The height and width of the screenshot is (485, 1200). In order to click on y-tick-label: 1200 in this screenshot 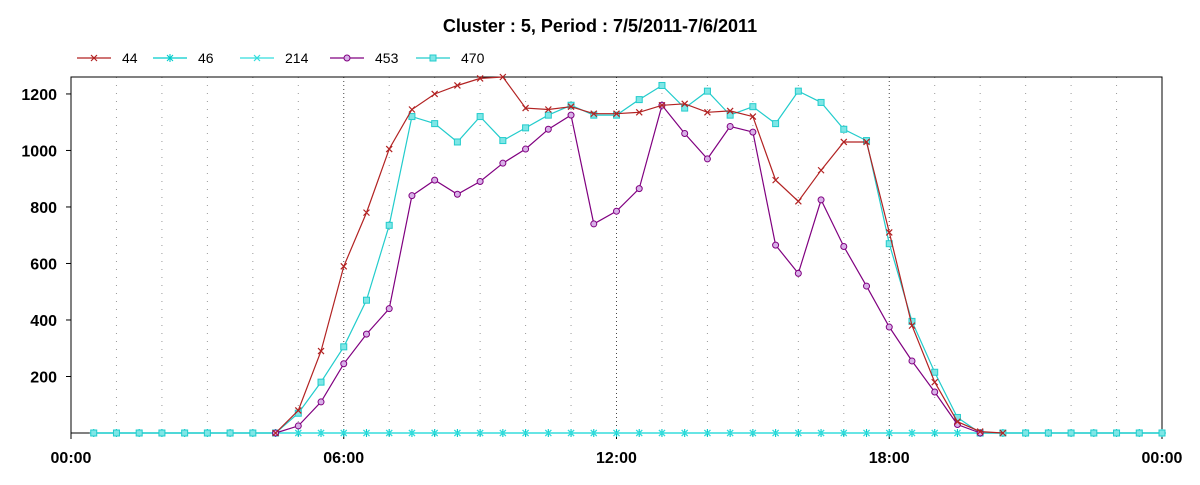, I will do `click(39, 95)`.